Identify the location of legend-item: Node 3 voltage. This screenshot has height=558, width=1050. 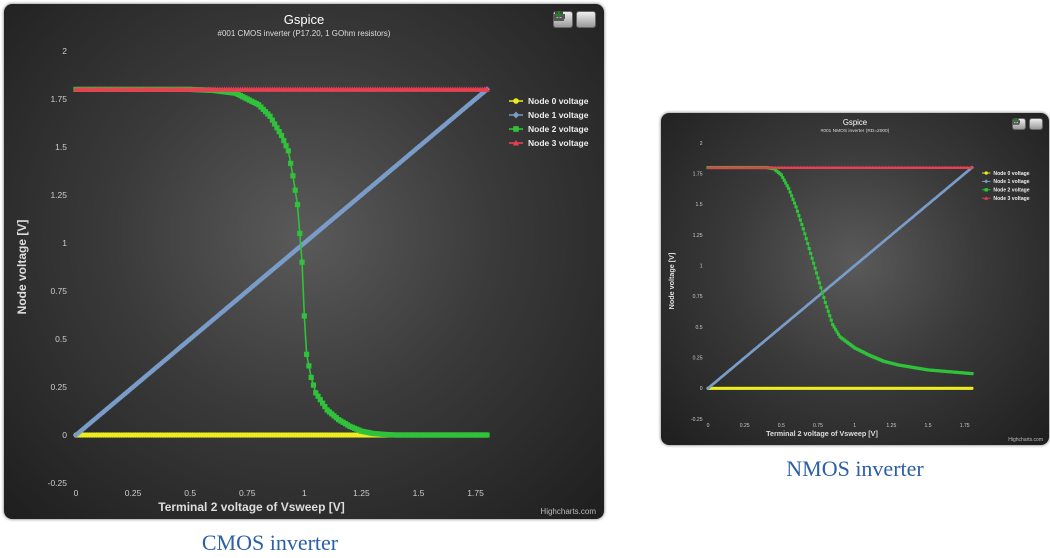
(1011, 199).